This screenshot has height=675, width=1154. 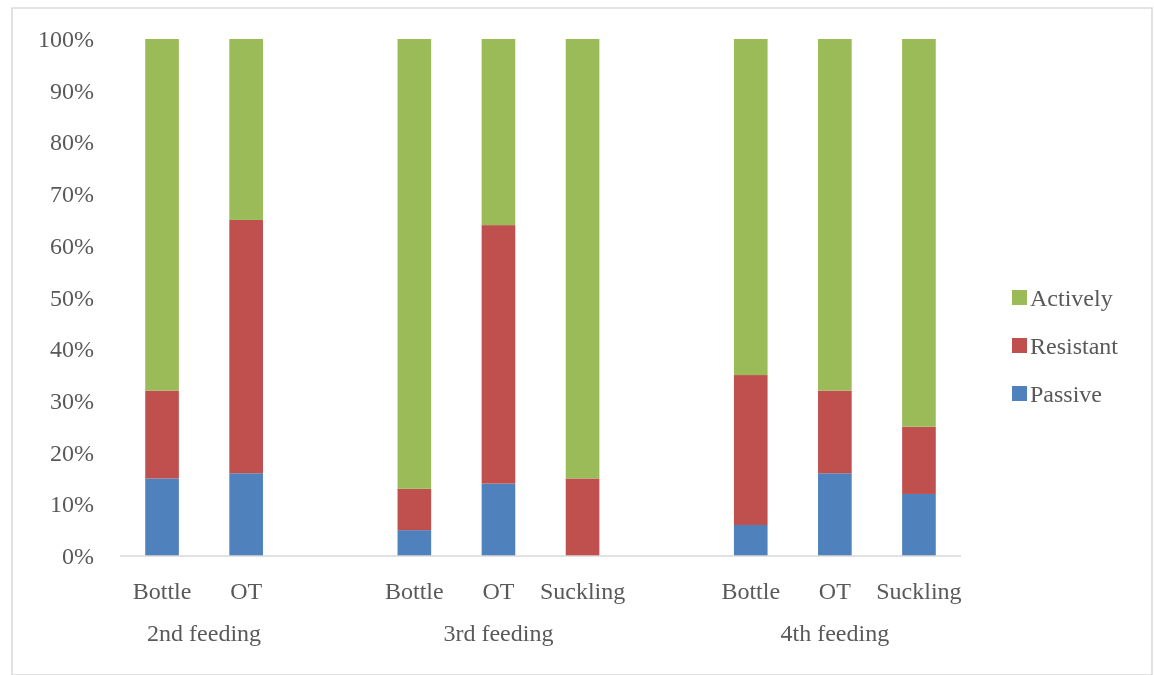 I want to click on y-tick-label: 10%, so click(x=72, y=504).